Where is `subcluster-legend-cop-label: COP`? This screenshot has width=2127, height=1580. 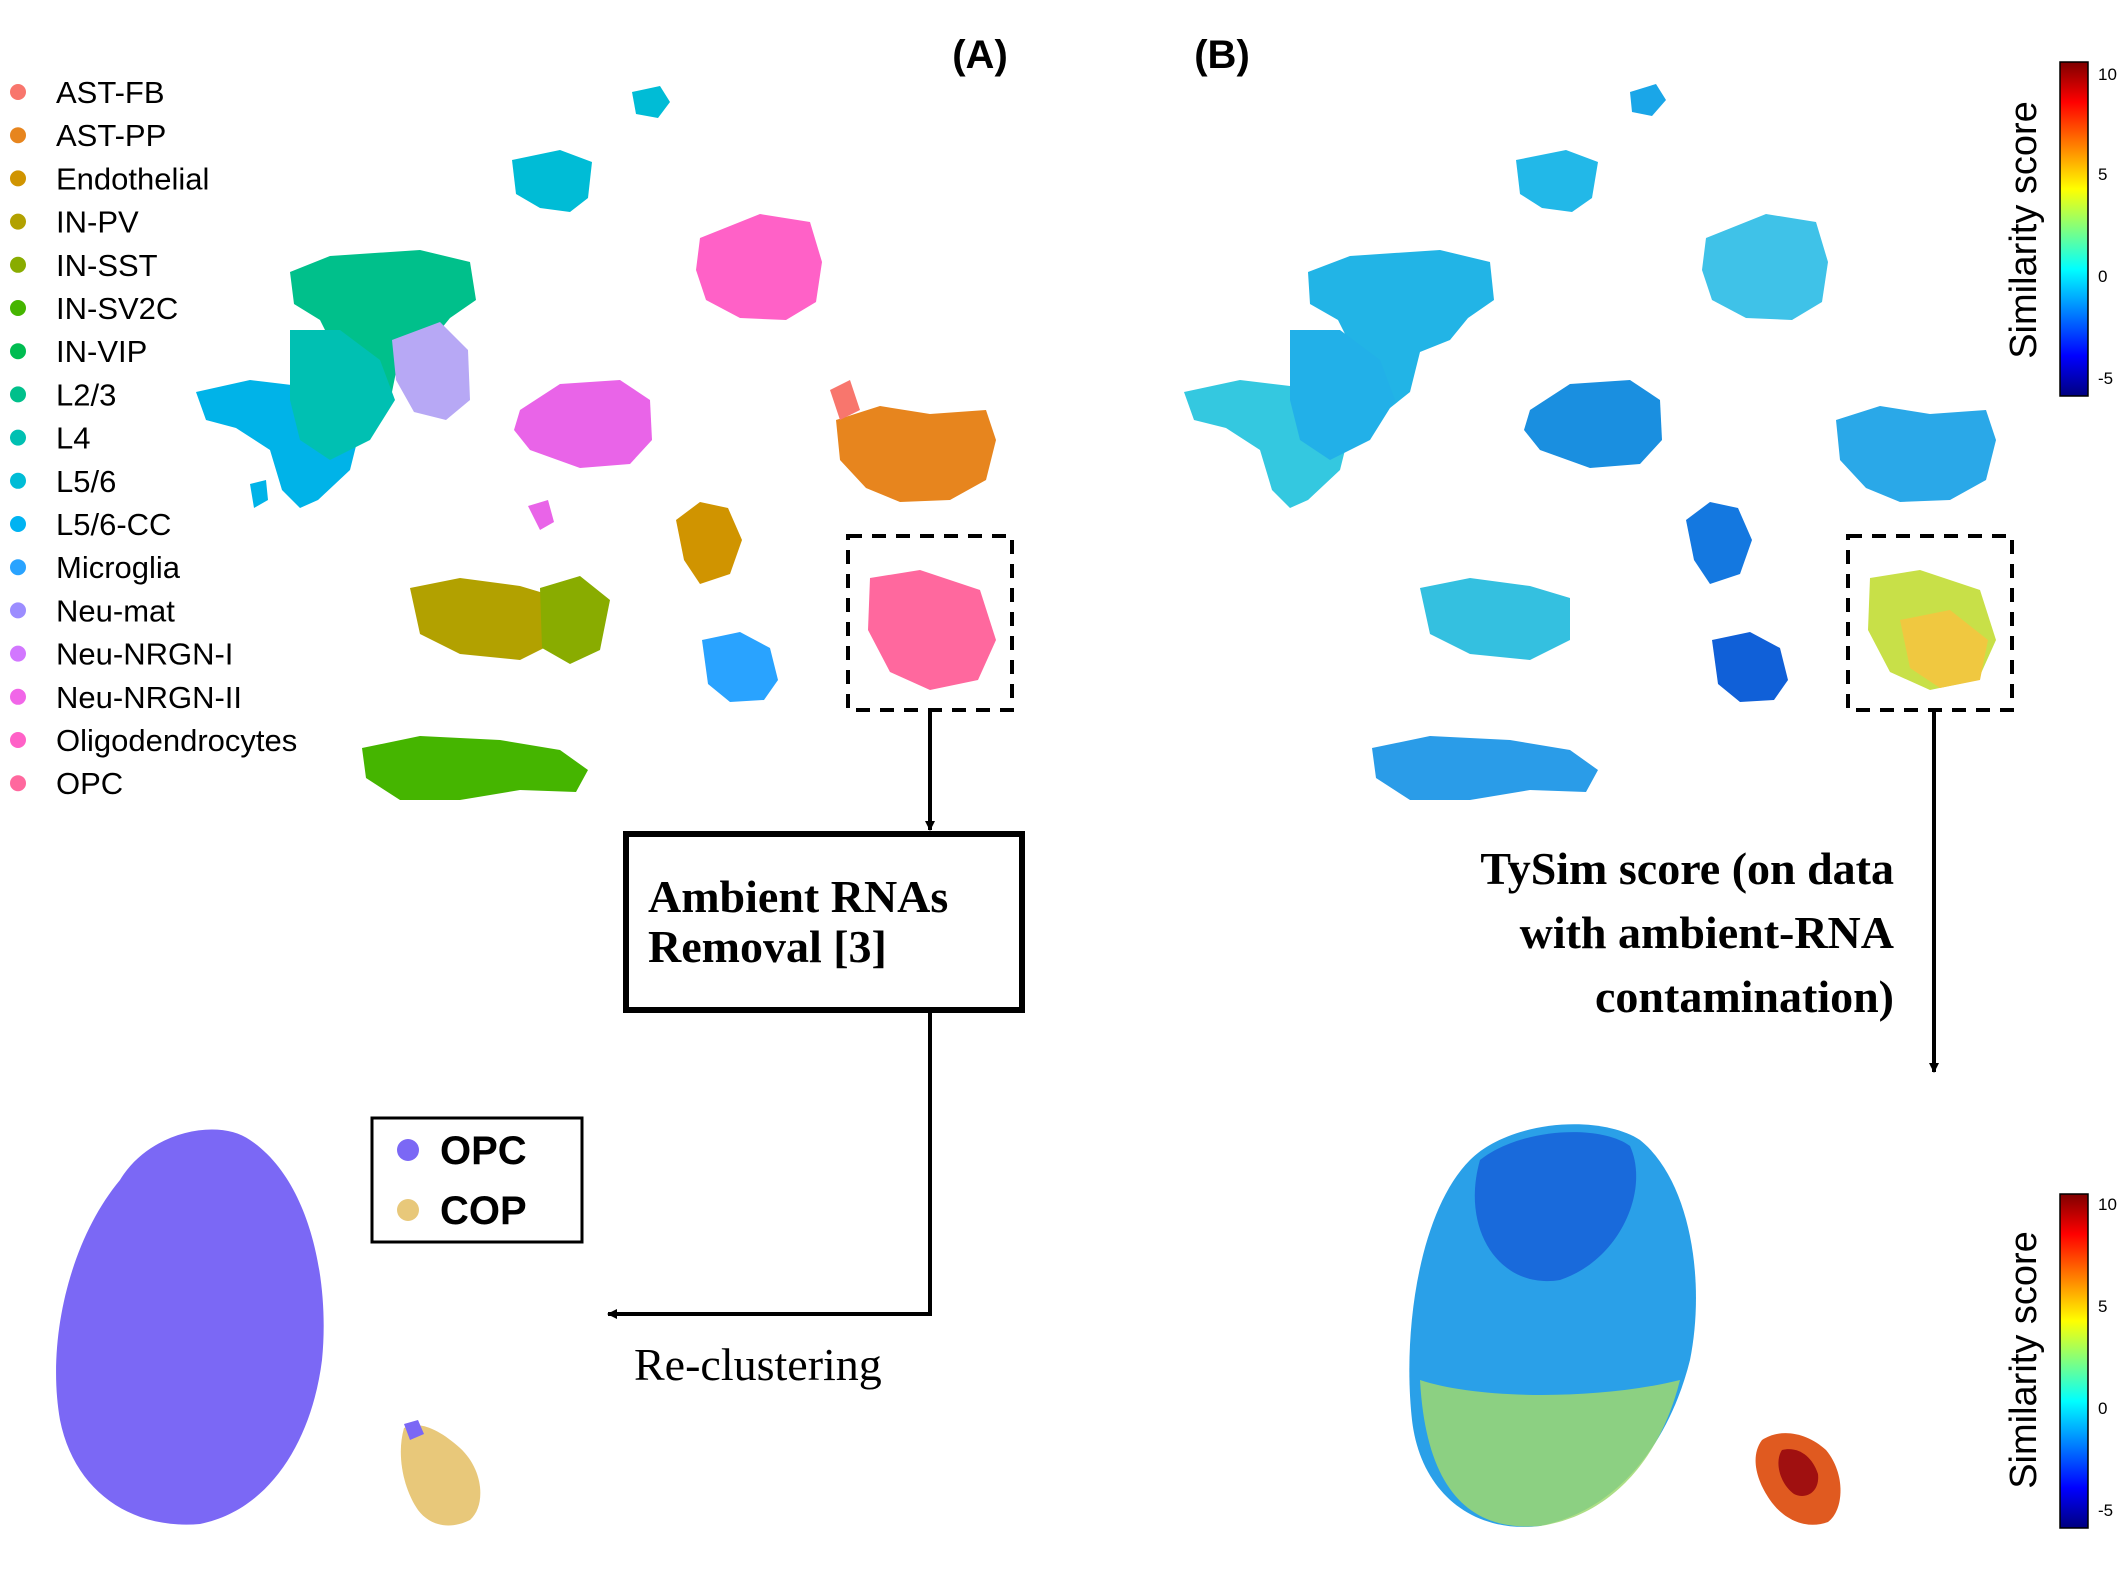
subcluster-legend-cop-label: COP is located at coordinates (483, 1211).